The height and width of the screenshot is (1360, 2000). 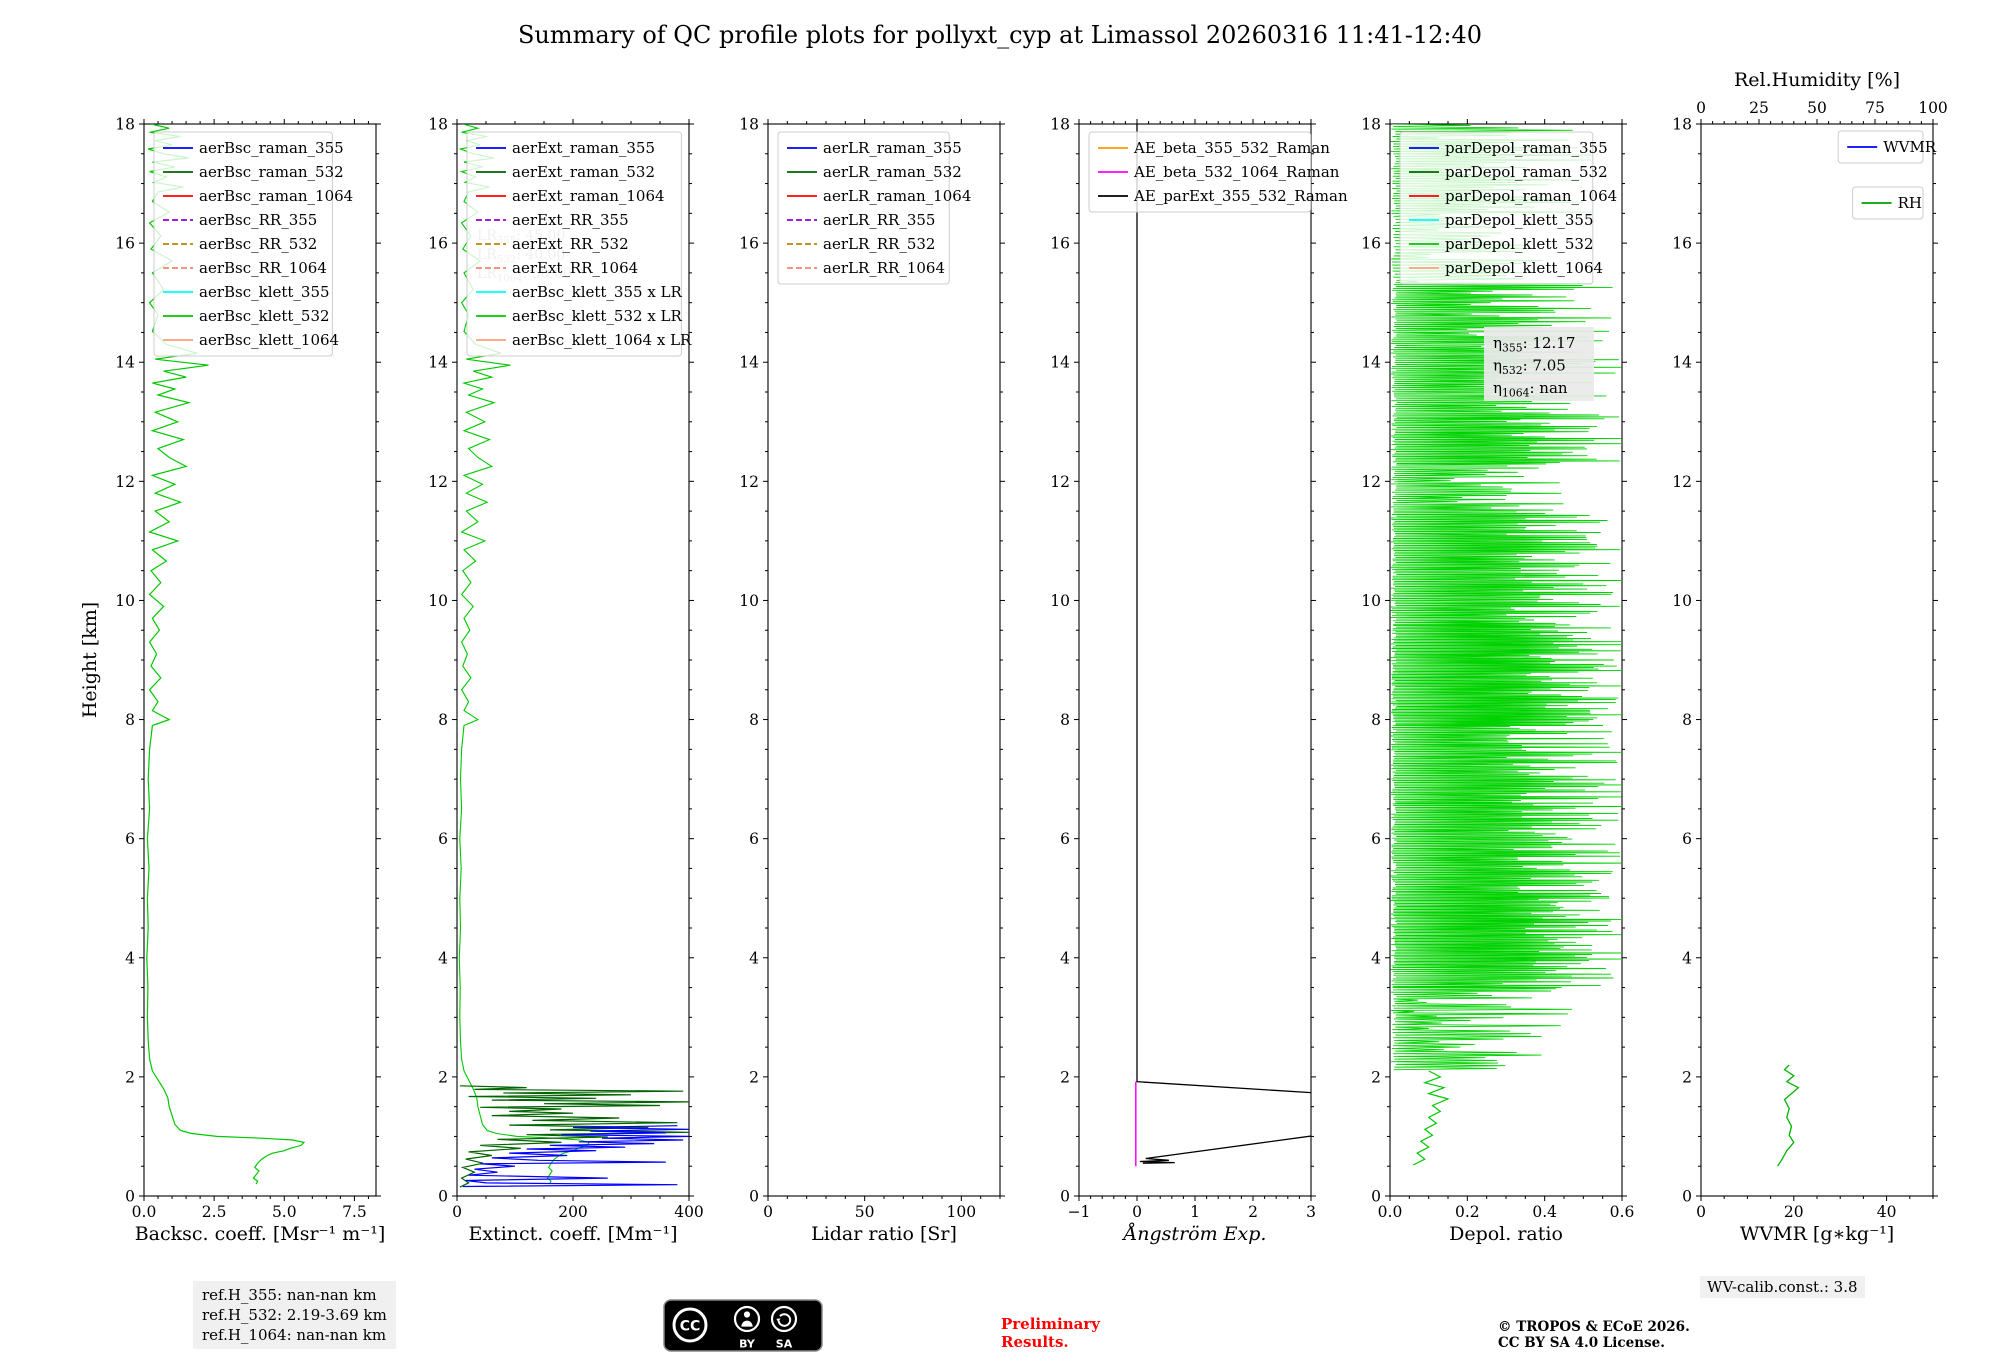 I want to click on x-axis: −1 0 1 2 3 Ångström Exp., so click(x=1192, y=682).